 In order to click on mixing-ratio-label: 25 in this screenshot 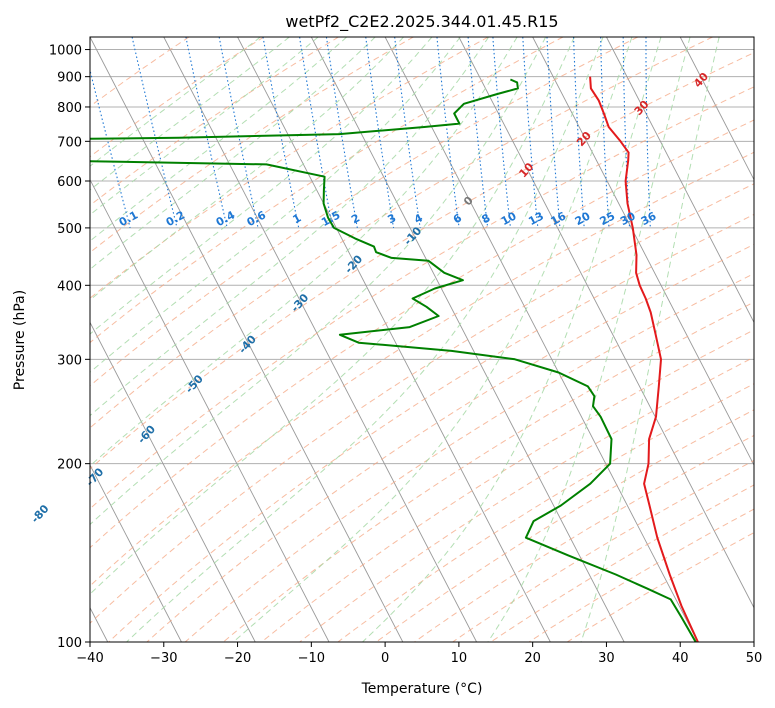, I will do `click(608, 218)`.